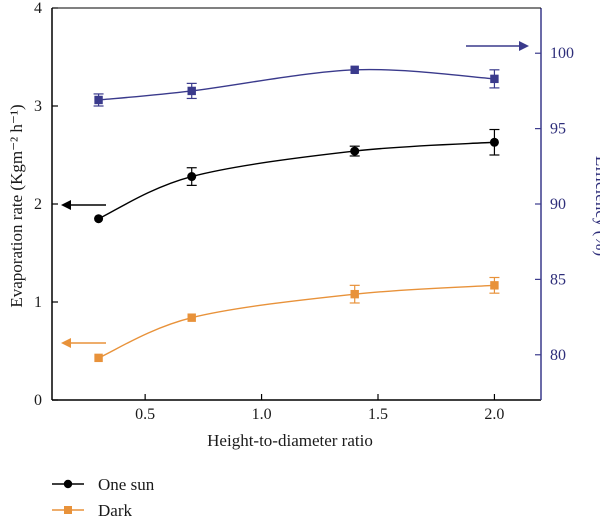 This screenshot has height=518, width=600. I want to click on dark-series-line, so click(296, 321).